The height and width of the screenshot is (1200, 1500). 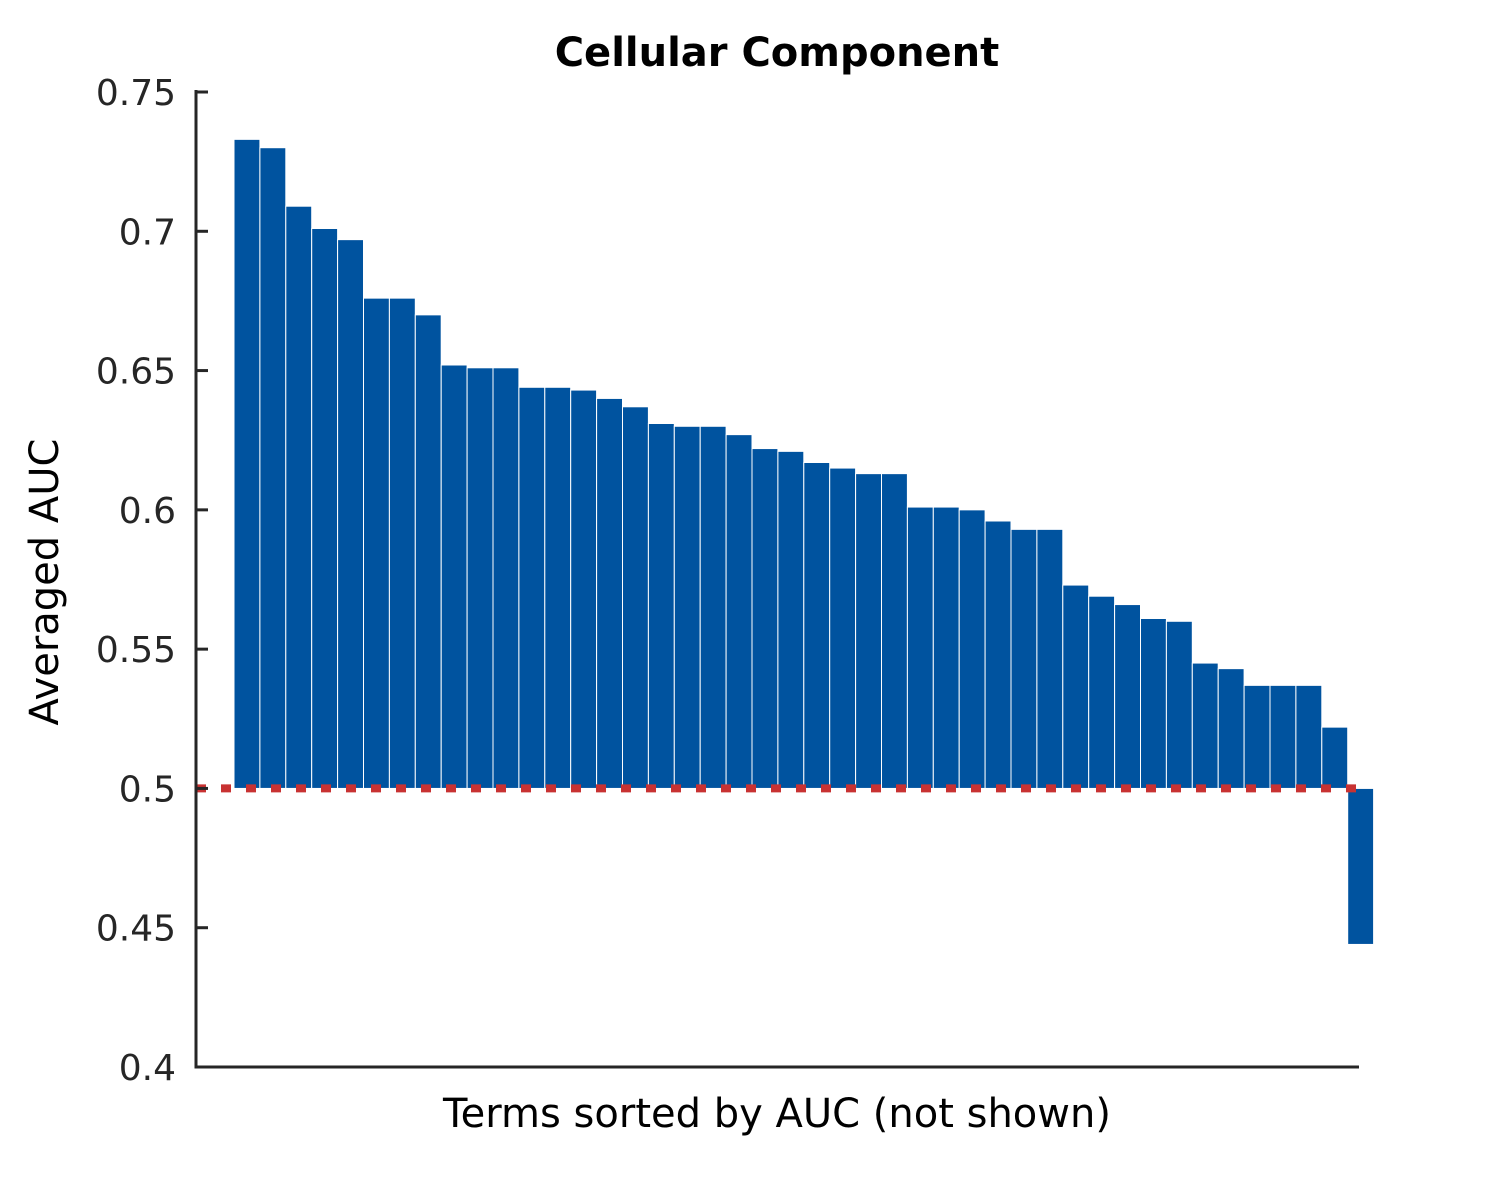 What do you see at coordinates (777, 53) in the screenshot?
I see `chart-title: Cellular Component` at bounding box center [777, 53].